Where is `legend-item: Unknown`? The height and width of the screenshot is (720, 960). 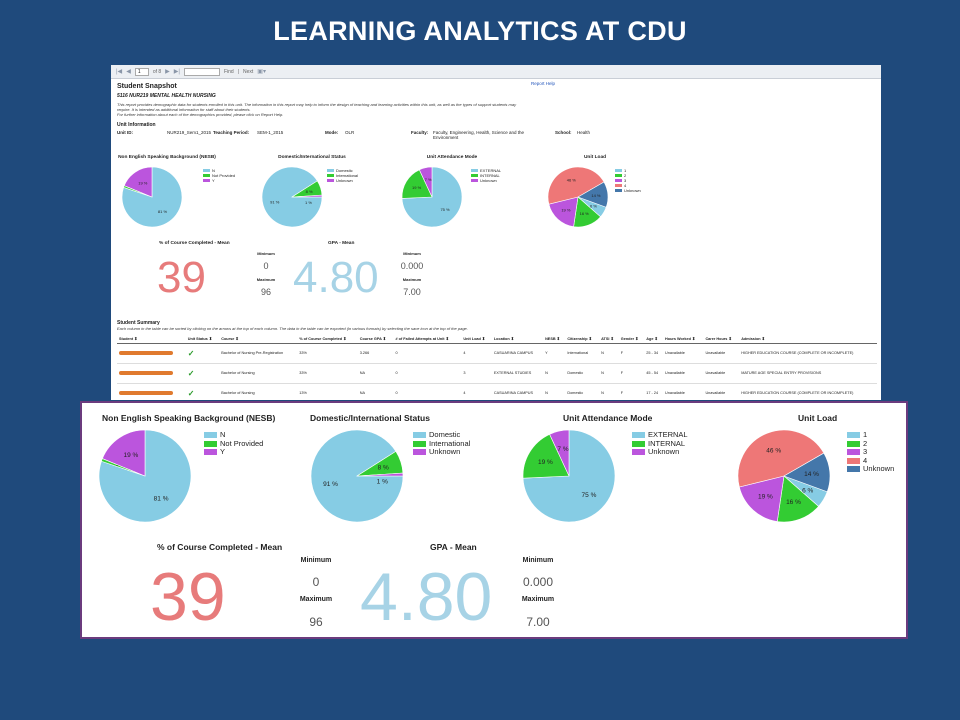
legend-item: Unknown is located at coordinates (342, 180).